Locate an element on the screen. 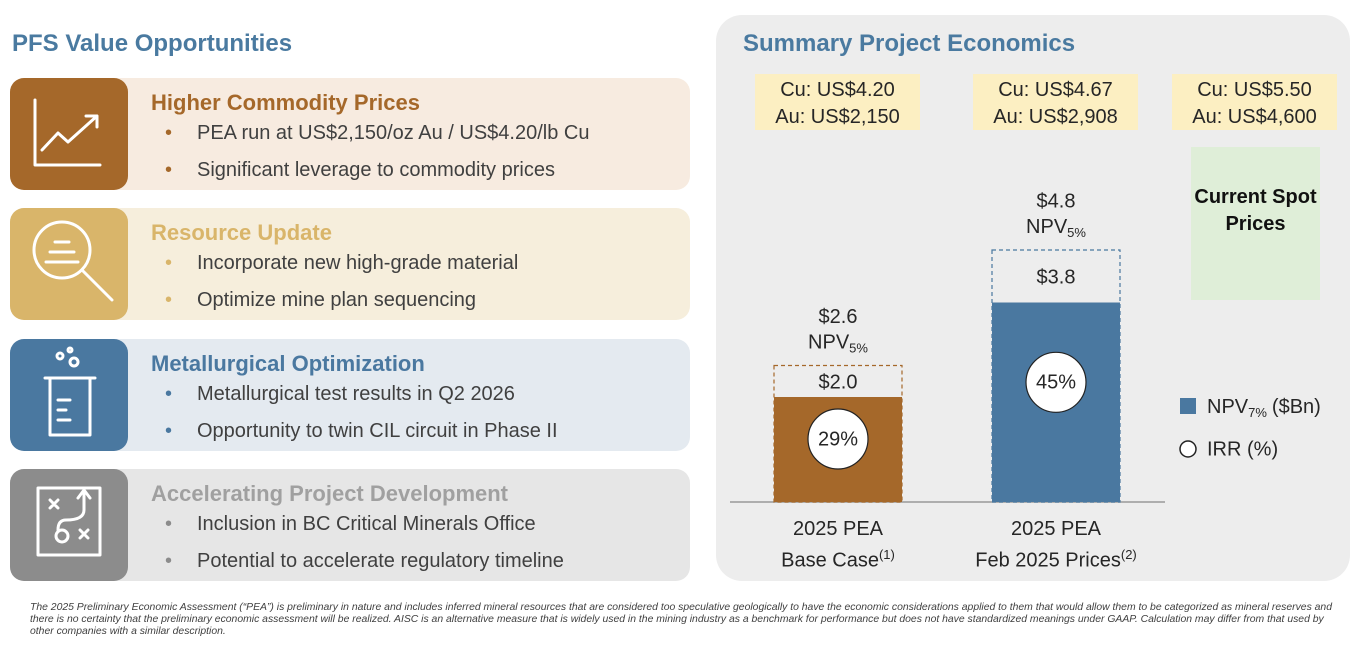  card-title: Higher Commodity Prices is located at coordinates (285, 102).